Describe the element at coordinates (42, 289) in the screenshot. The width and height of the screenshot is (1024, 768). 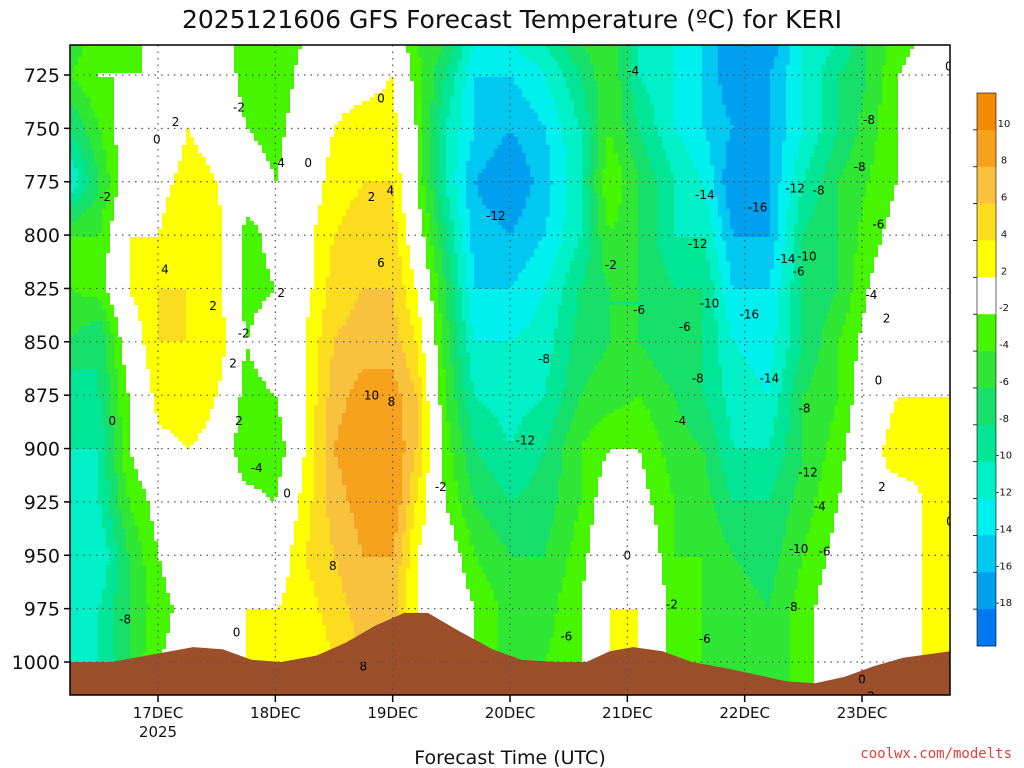
I see `y-tick-label: 825` at that location.